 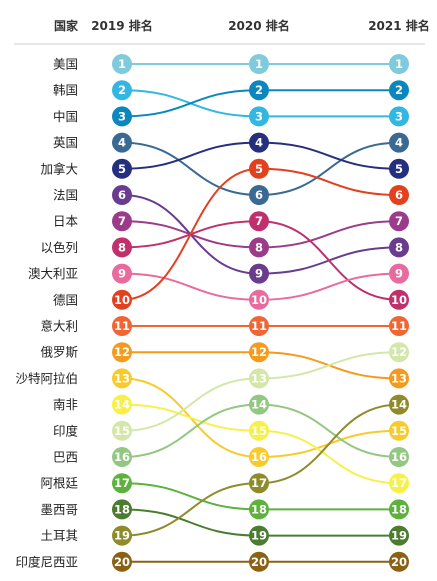 I want to click on country-label: 英国, so click(x=65, y=142).